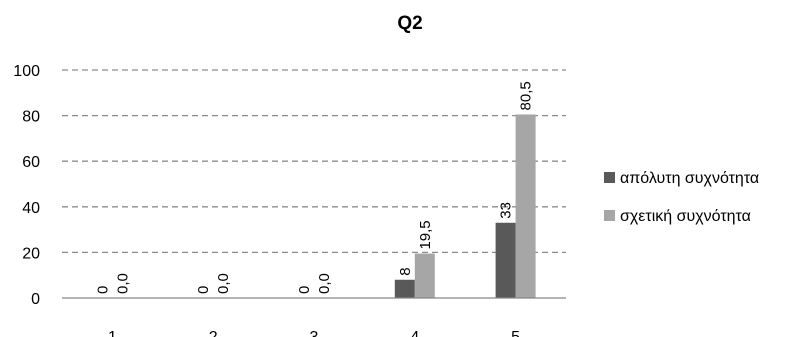  Describe the element at coordinates (26, 71) in the screenshot. I see `y-tick-label: 100` at that location.